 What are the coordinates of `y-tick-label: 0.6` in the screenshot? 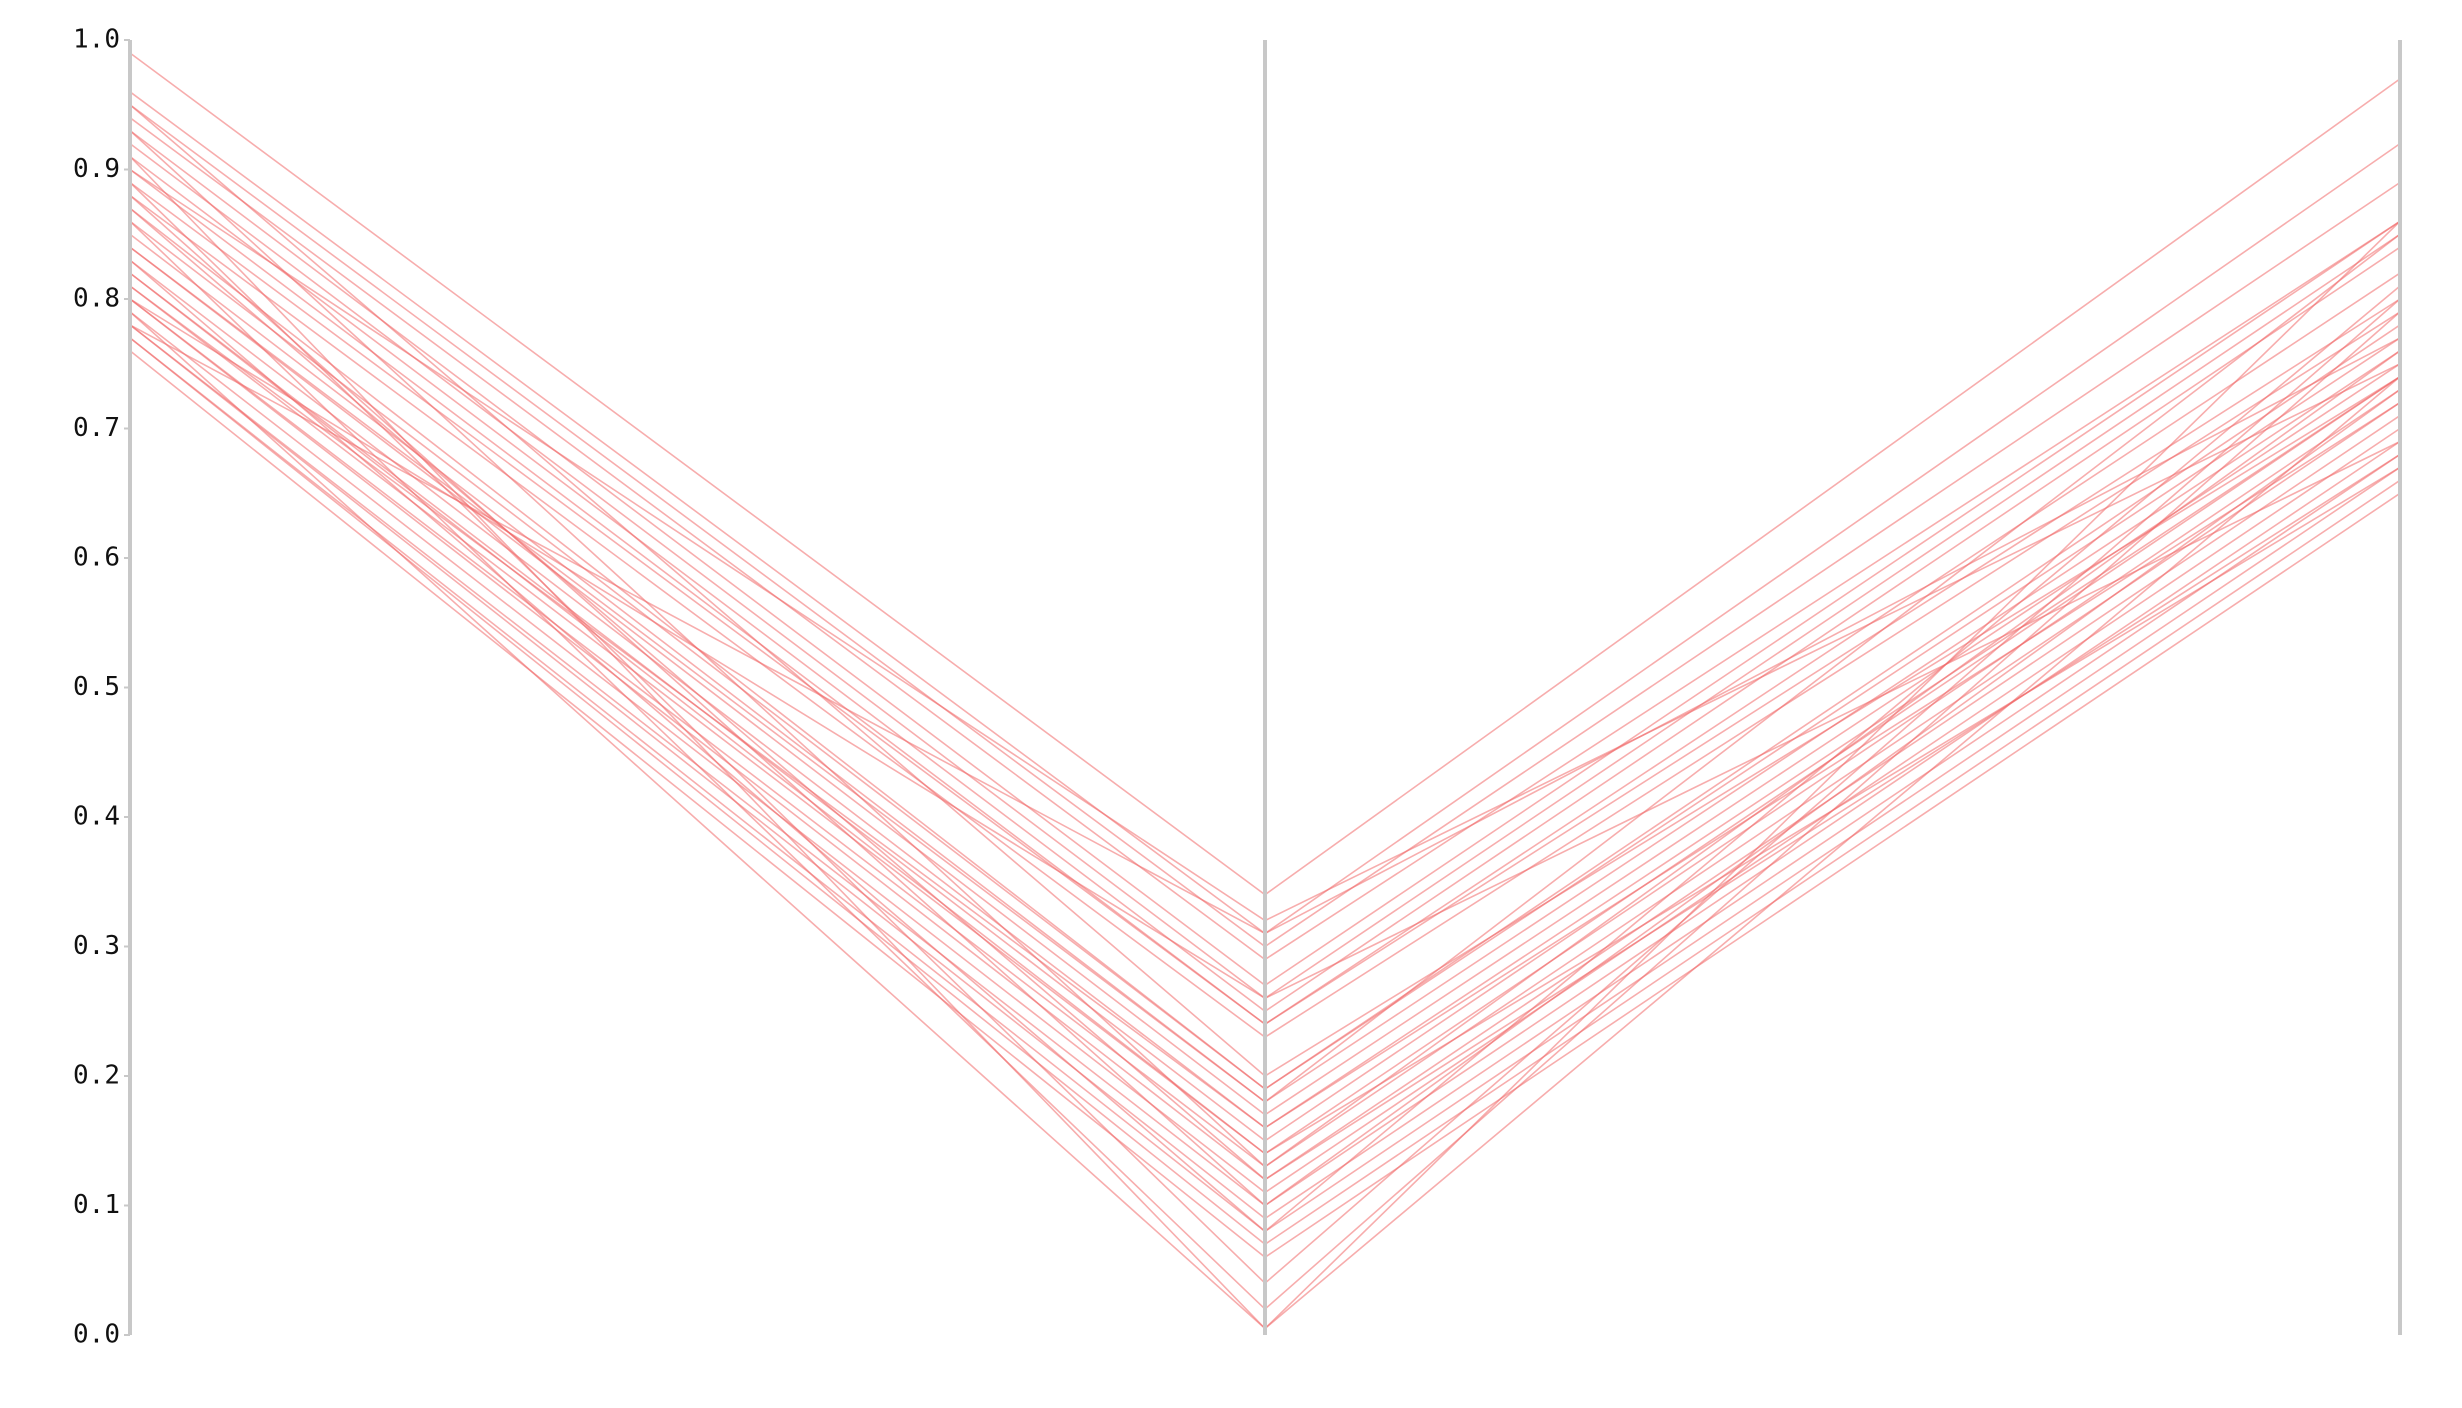 It's located at (96, 558).